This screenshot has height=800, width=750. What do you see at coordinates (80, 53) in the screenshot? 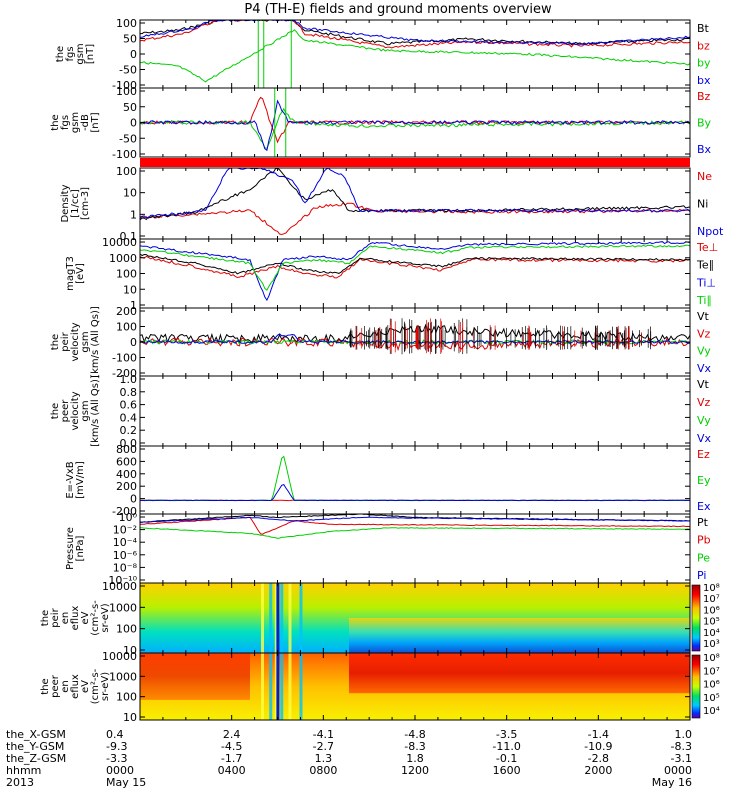
I see `y-axis-label: gsm` at bounding box center [80, 53].